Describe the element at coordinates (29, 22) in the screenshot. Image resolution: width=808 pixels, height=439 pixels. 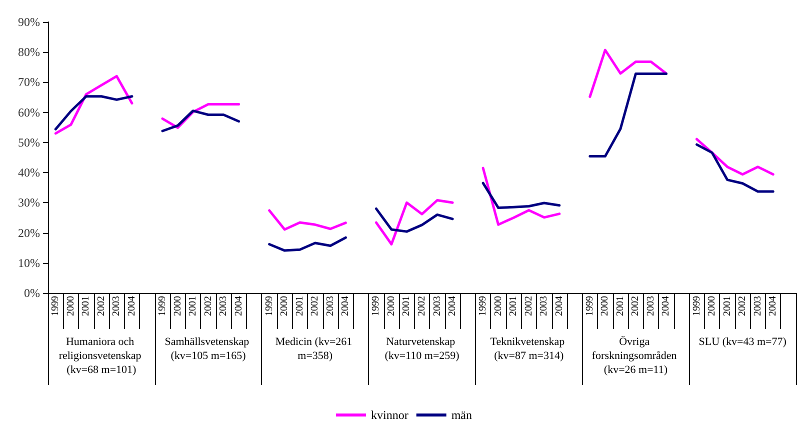
I see `y-tick-label: 90%` at that location.